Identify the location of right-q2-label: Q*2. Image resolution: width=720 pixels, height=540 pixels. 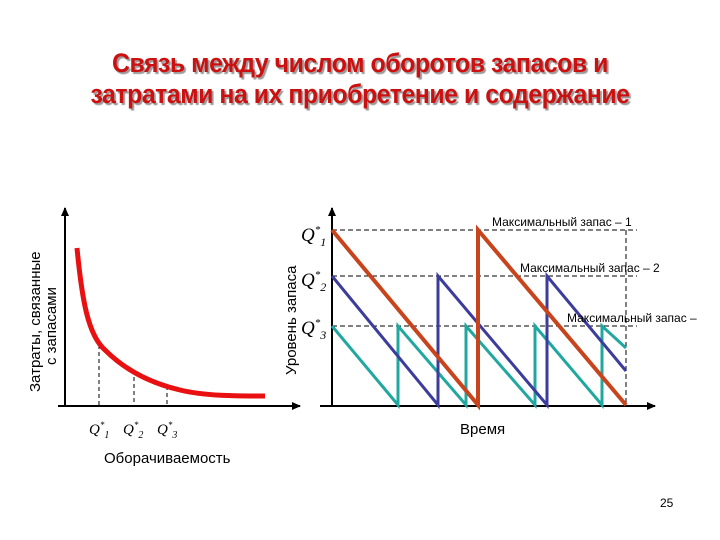
(313, 281).